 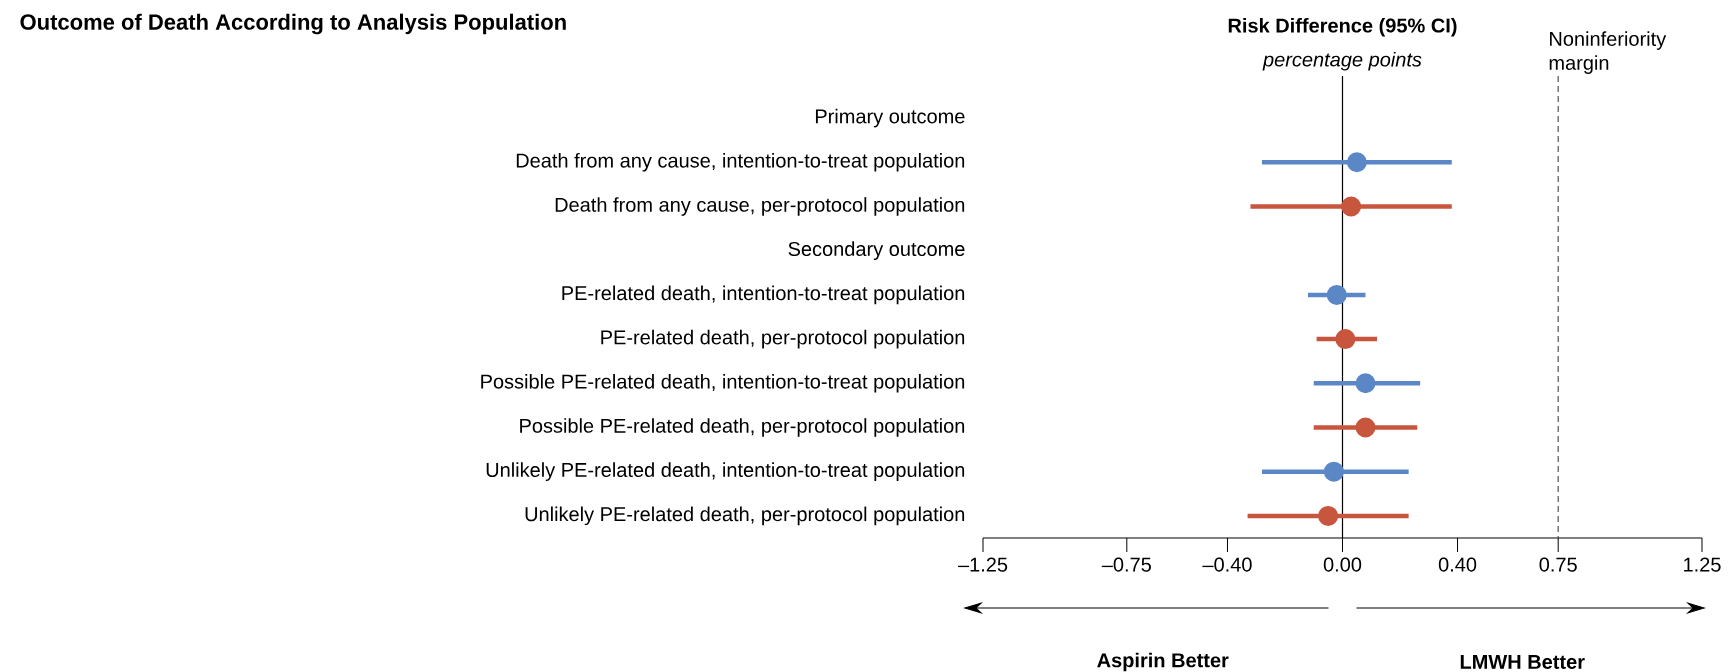 I want to click on y-tick-label: Primary outcome, so click(x=890, y=118).